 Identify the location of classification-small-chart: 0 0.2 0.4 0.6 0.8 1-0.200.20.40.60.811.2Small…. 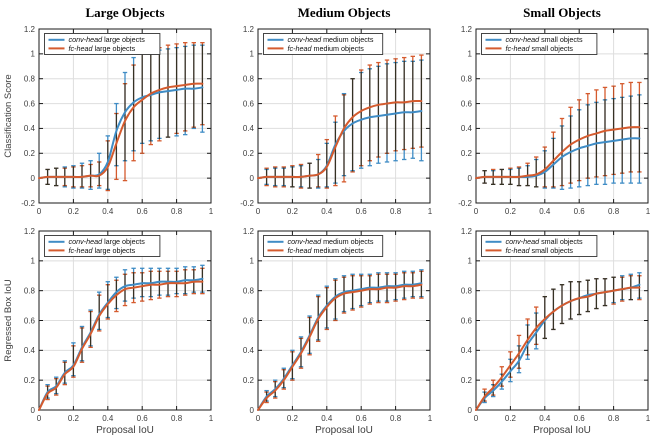
(554, 110).